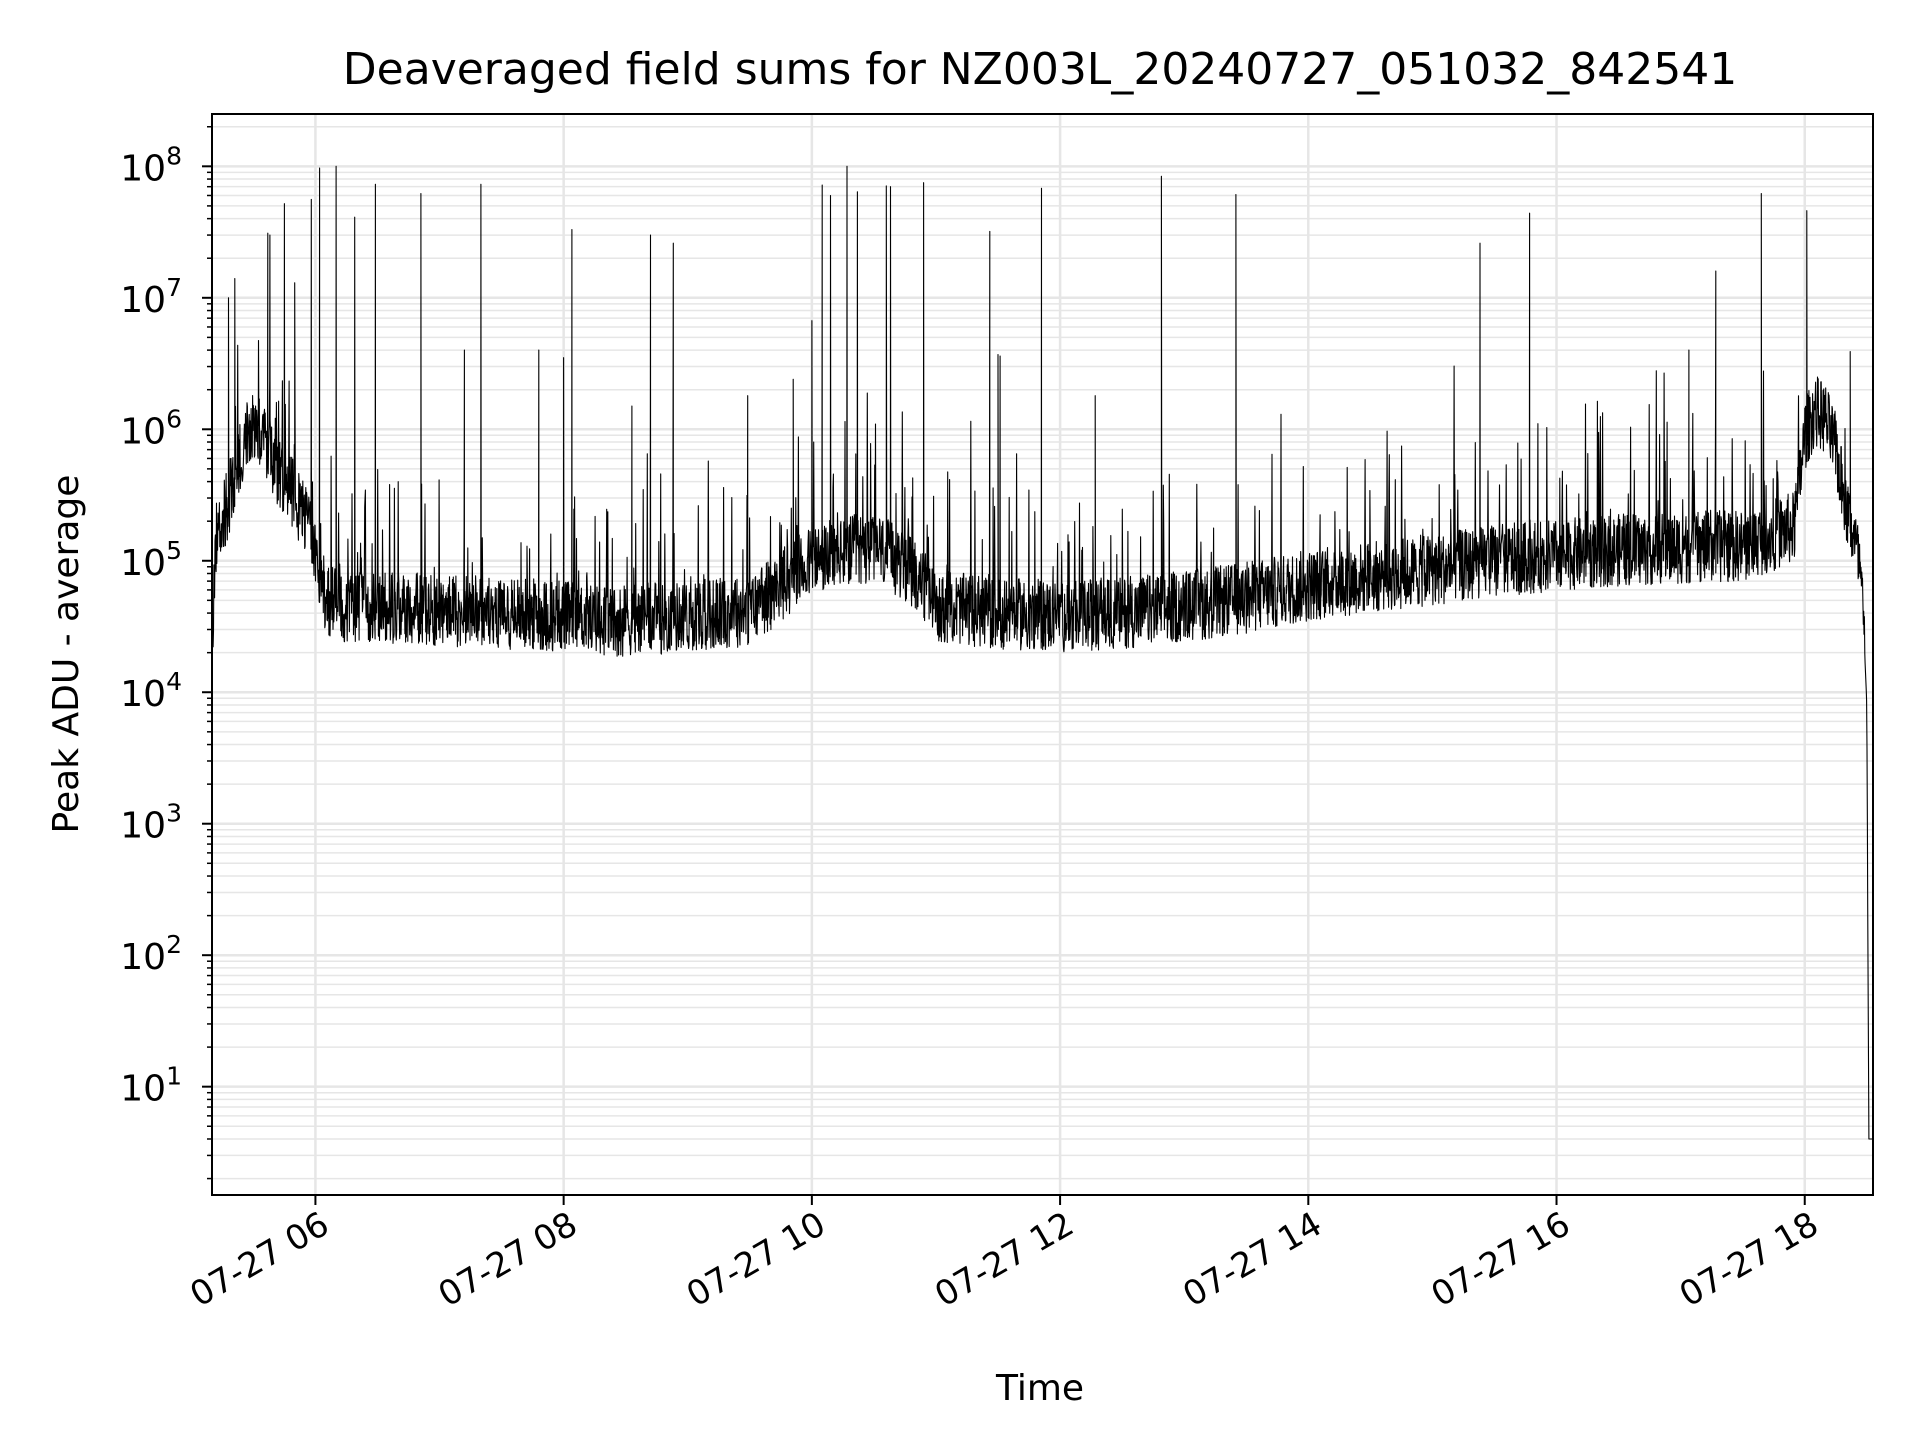  What do you see at coordinates (166, 625) in the screenshot?
I see `y-axis: 10¹ 10² 10³ 10⁴ 10⁵ 10⁶ 10⁷ 10⁸` at bounding box center [166, 625].